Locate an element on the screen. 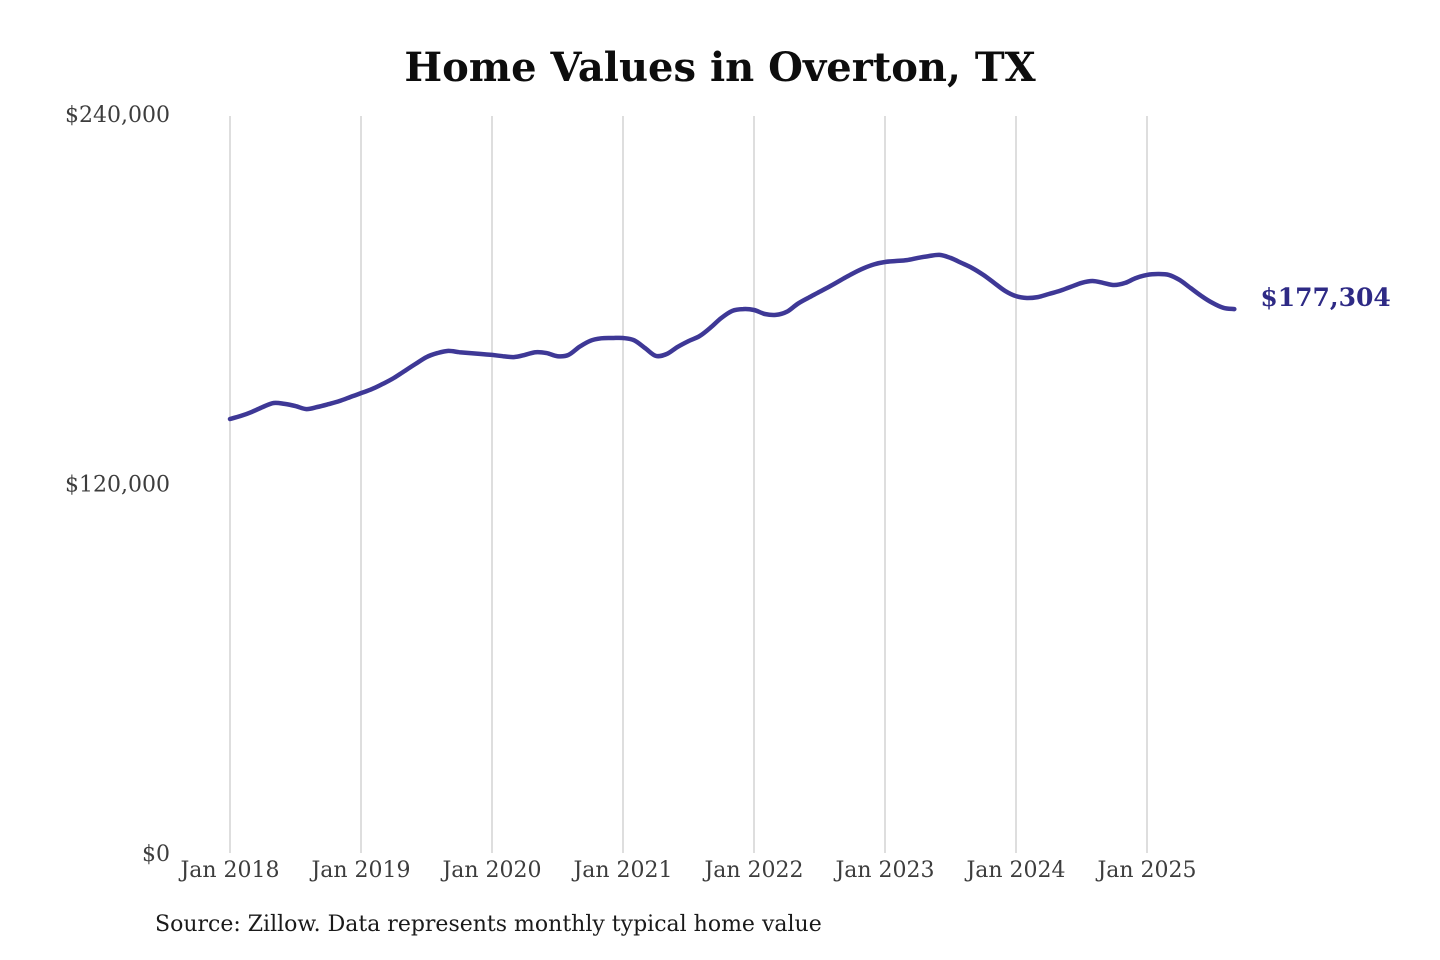  x-tick-label: Jan 2019 is located at coordinates (359, 870).